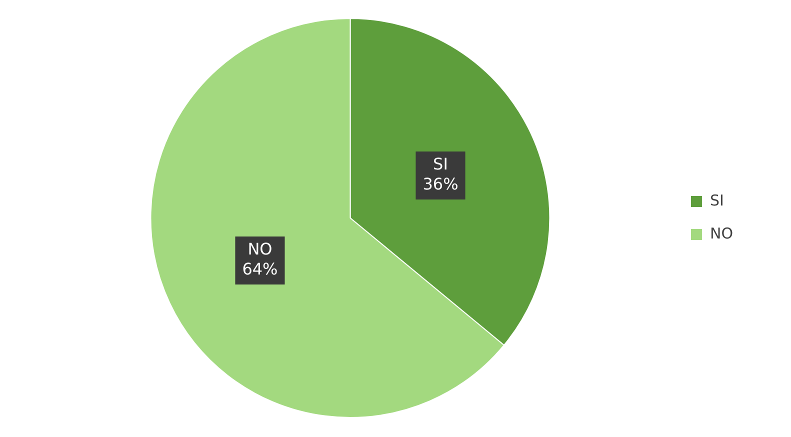  Describe the element at coordinates (440, 184) in the screenshot. I see `data-label: 36%` at that location.